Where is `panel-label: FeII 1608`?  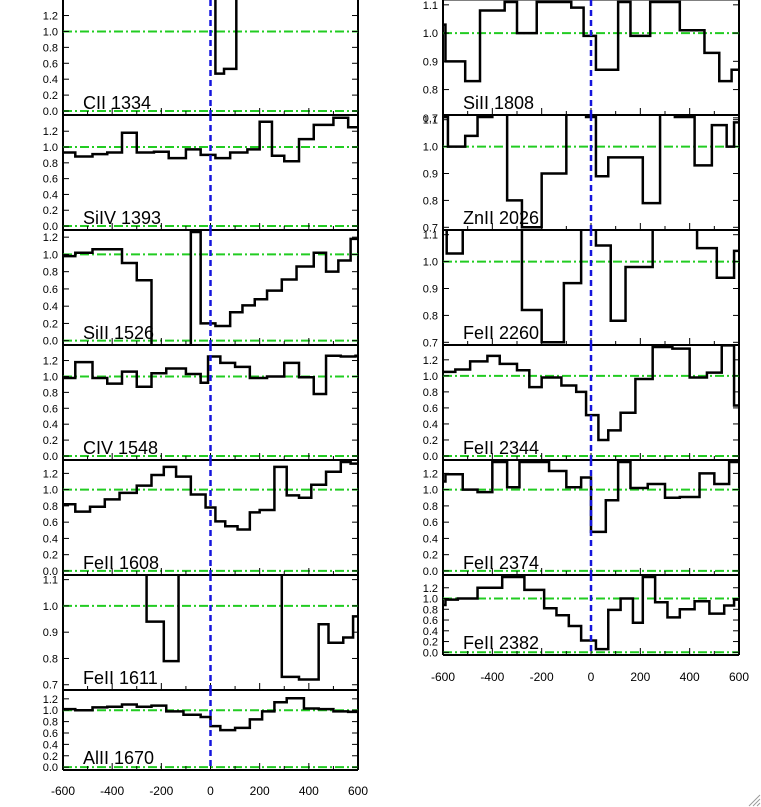 panel-label: FeII 1608 is located at coordinates (121, 563).